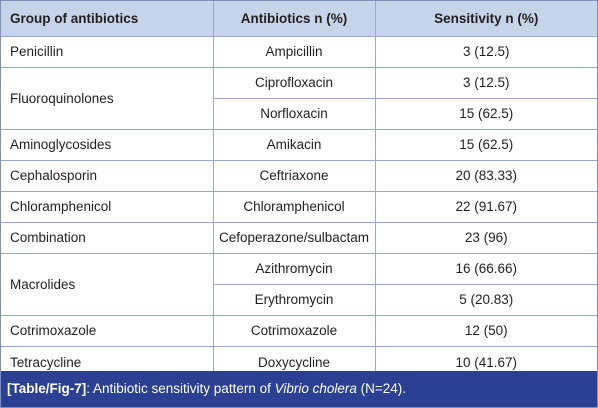 The width and height of the screenshot is (598, 408). Describe the element at coordinates (294, 19) in the screenshot. I see `header-antibiotic: Antibiotics n (%)` at that location.